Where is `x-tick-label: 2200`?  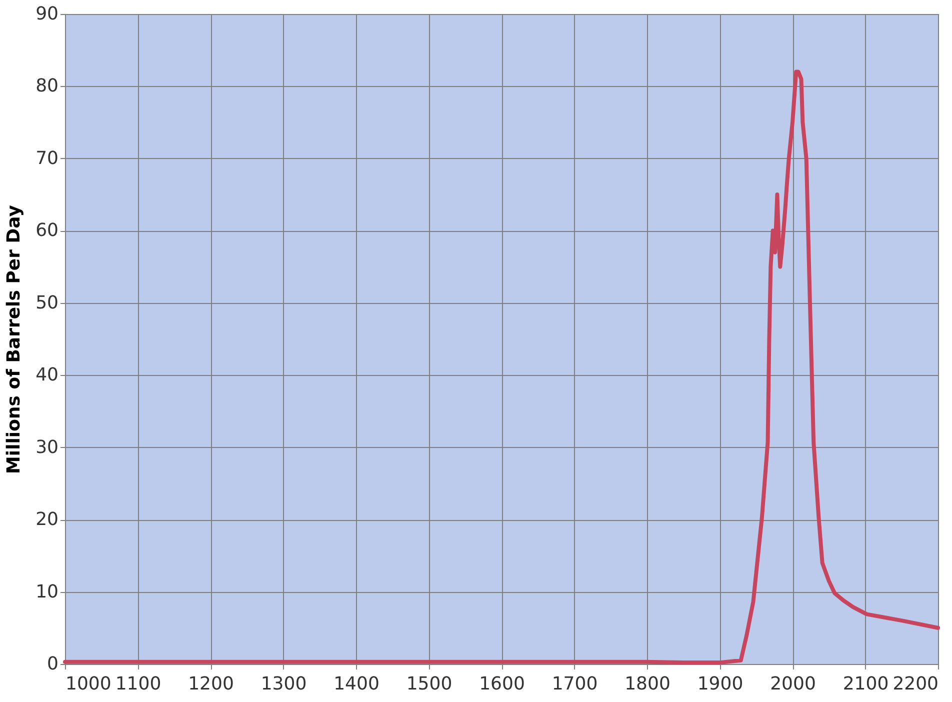 x-tick-label: 2200 is located at coordinates (915, 684).